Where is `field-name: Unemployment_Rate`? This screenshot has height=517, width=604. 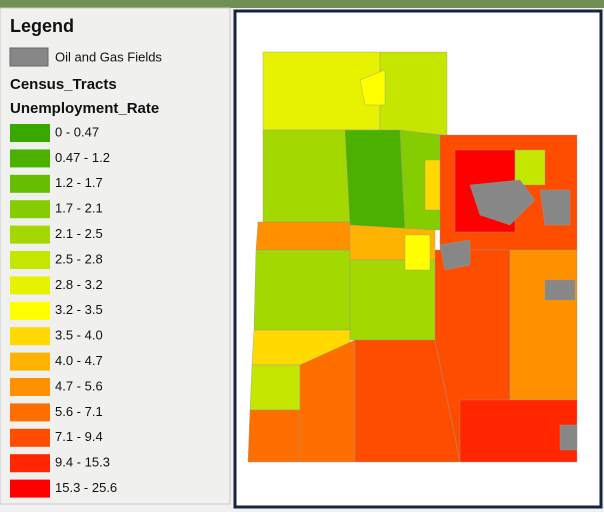
field-name: Unemployment_Rate is located at coordinates (84, 108).